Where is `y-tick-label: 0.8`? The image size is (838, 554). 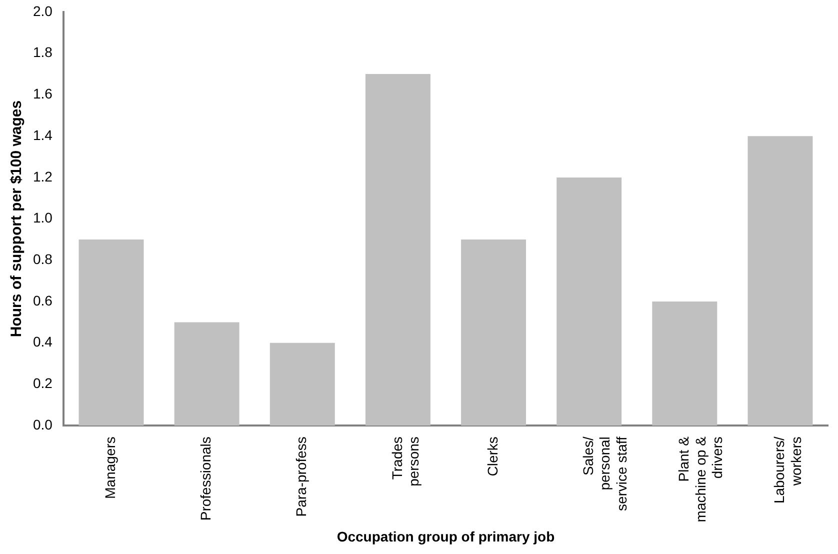 y-tick-label: 0.8 is located at coordinates (42, 259).